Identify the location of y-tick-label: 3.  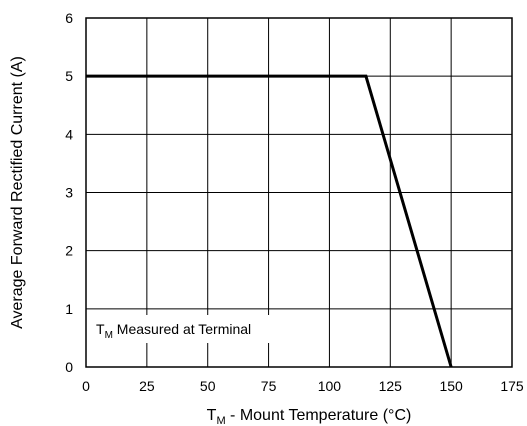
(69, 193).